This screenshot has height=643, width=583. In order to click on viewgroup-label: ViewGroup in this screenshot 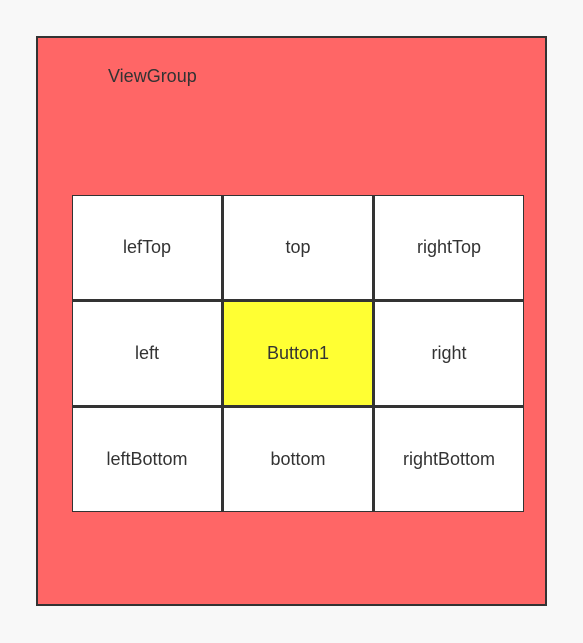, I will do `click(152, 76)`.